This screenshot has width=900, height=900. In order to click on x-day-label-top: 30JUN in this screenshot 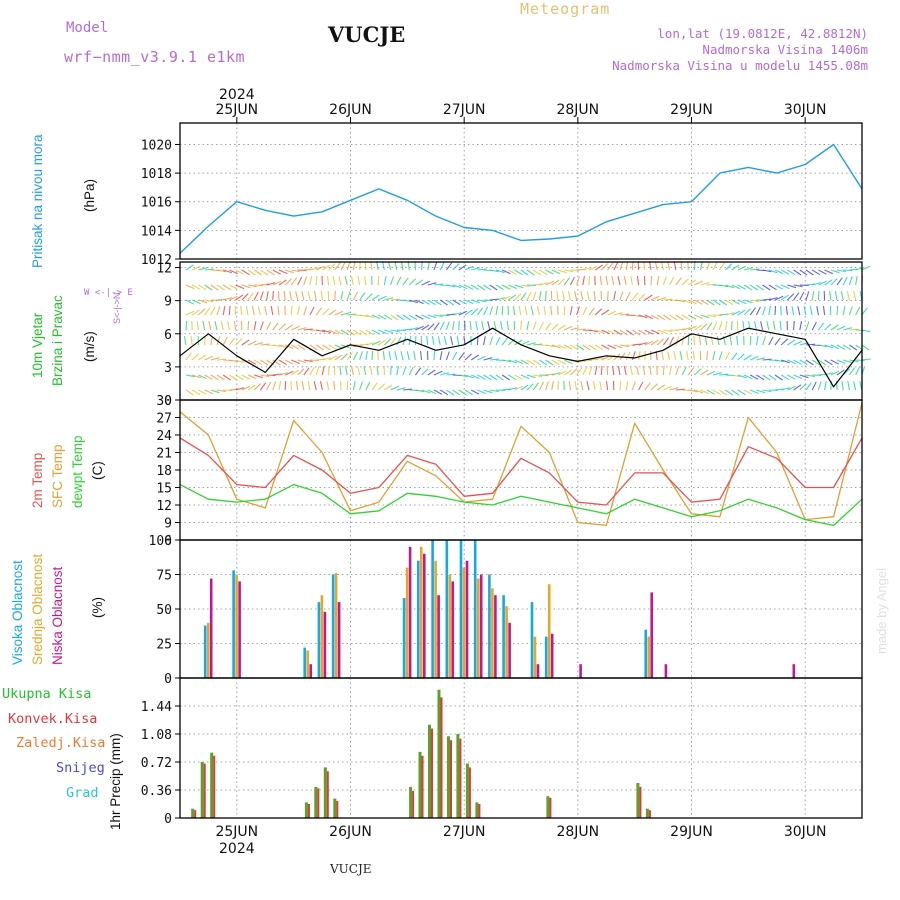, I will do `click(805, 110)`.